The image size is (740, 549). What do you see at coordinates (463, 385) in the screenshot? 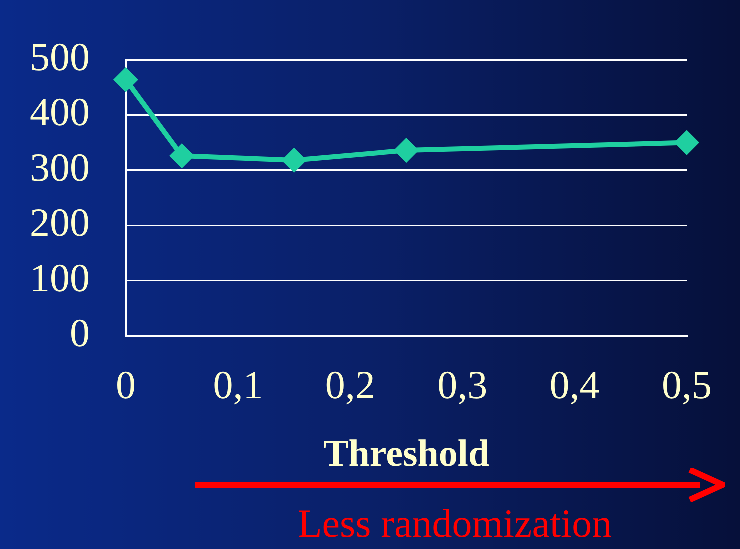
I see `x-tick-label: 0,3` at bounding box center [463, 385].